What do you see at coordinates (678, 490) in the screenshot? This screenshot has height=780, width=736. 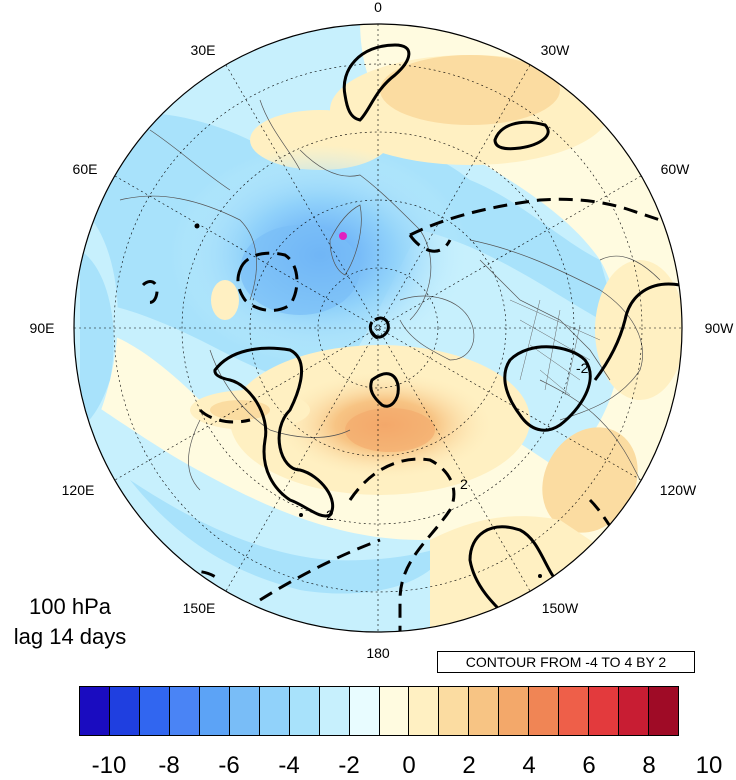 I see `lon-label-120w: 120W` at bounding box center [678, 490].